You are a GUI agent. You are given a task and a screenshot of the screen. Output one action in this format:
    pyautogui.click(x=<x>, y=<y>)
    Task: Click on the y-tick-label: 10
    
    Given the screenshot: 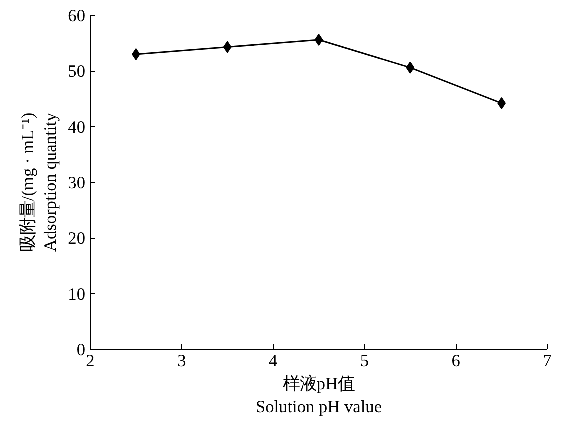 What is the action you would take?
    pyautogui.click(x=77, y=294)
    